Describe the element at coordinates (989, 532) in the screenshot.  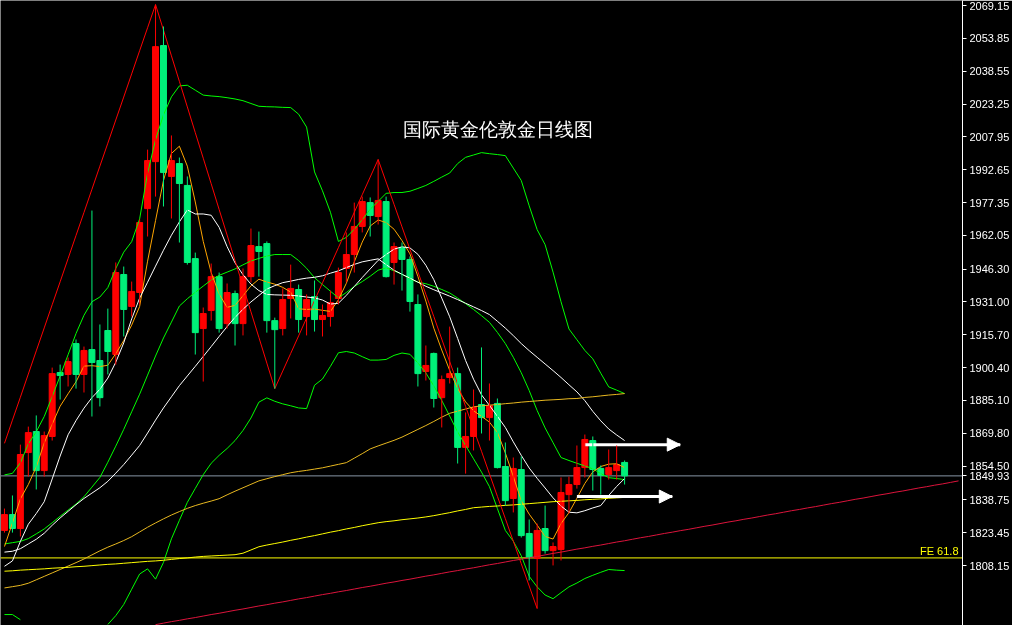
I see `y-tick-label: 1823.45` at that location.